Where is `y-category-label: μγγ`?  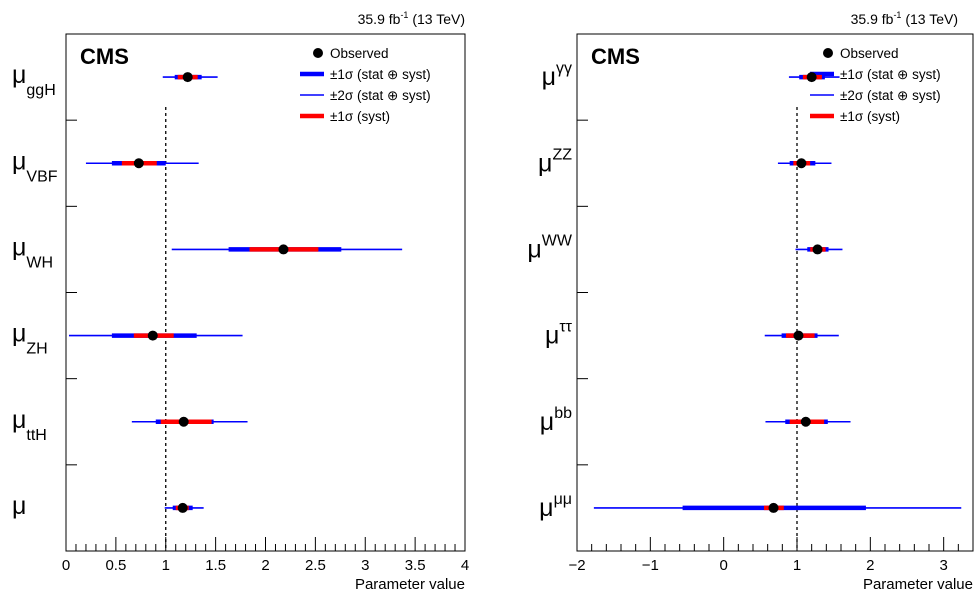 y-category-label: μγγ is located at coordinates (557, 75).